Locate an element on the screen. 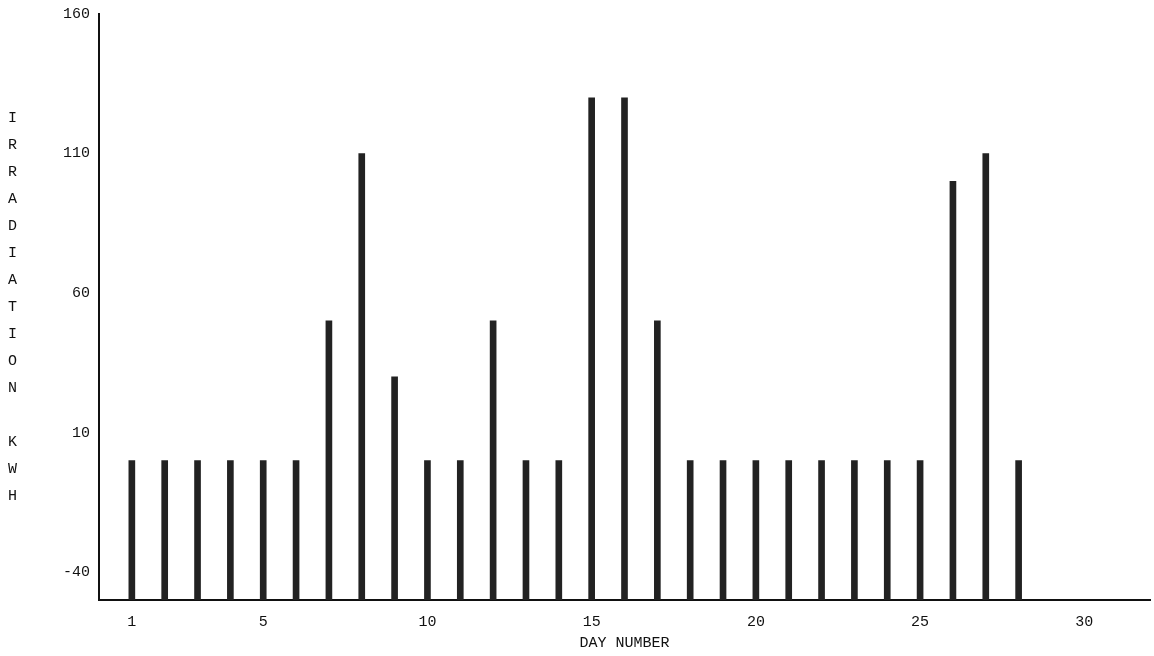 The height and width of the screenshot is (656, 1154). y-tick-label: 110 is located at coordinates (76, 154).